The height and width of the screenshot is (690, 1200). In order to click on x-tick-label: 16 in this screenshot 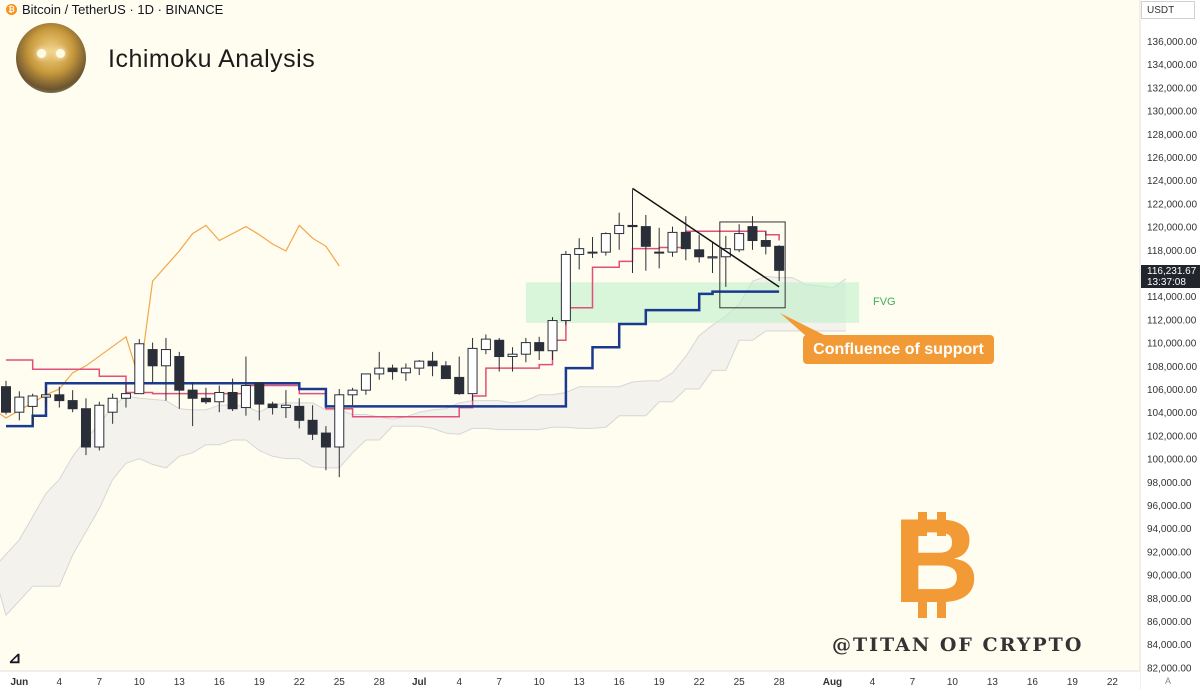, I will do `click(220, 682)`.